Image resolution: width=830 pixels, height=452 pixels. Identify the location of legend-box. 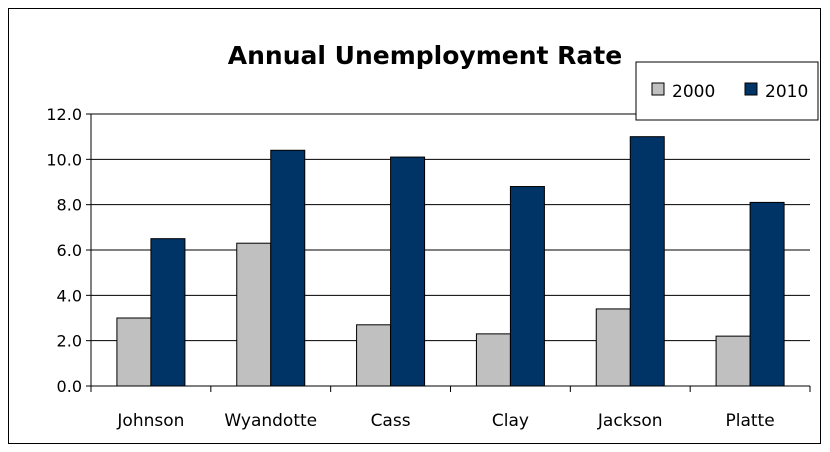
(727, 91).